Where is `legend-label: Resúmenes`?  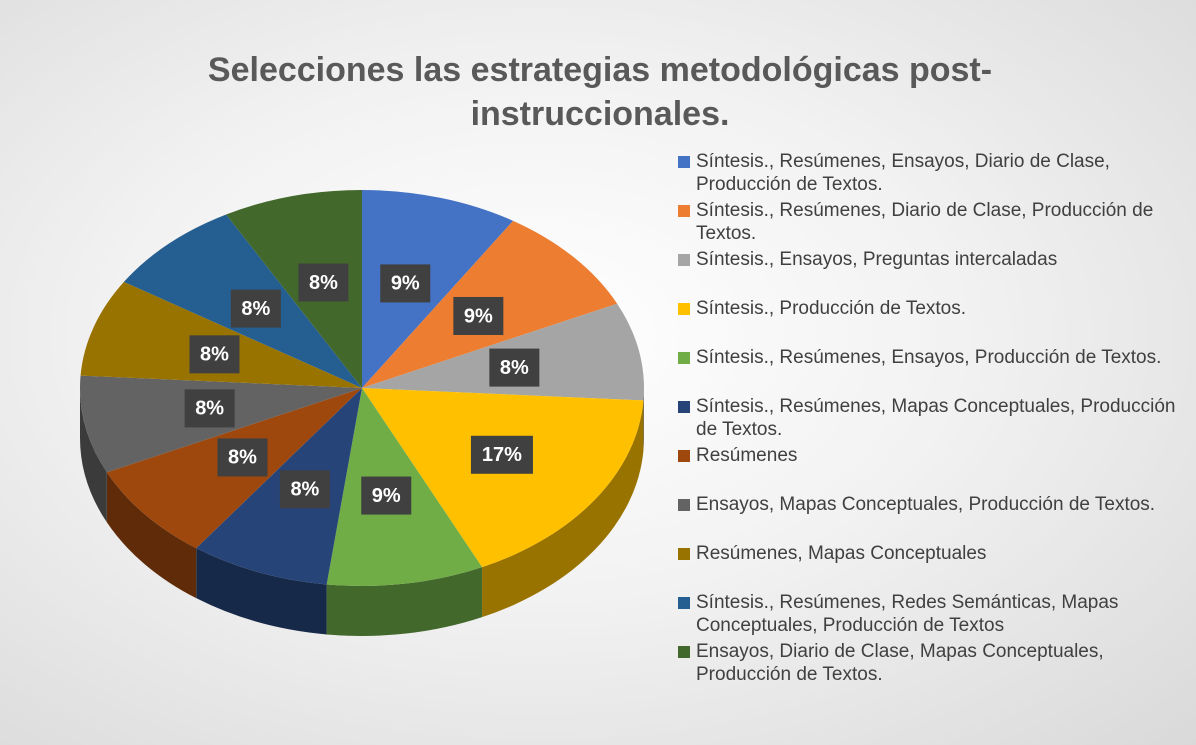
legend-label: Resúmenes is located at coordinates (747, 455).